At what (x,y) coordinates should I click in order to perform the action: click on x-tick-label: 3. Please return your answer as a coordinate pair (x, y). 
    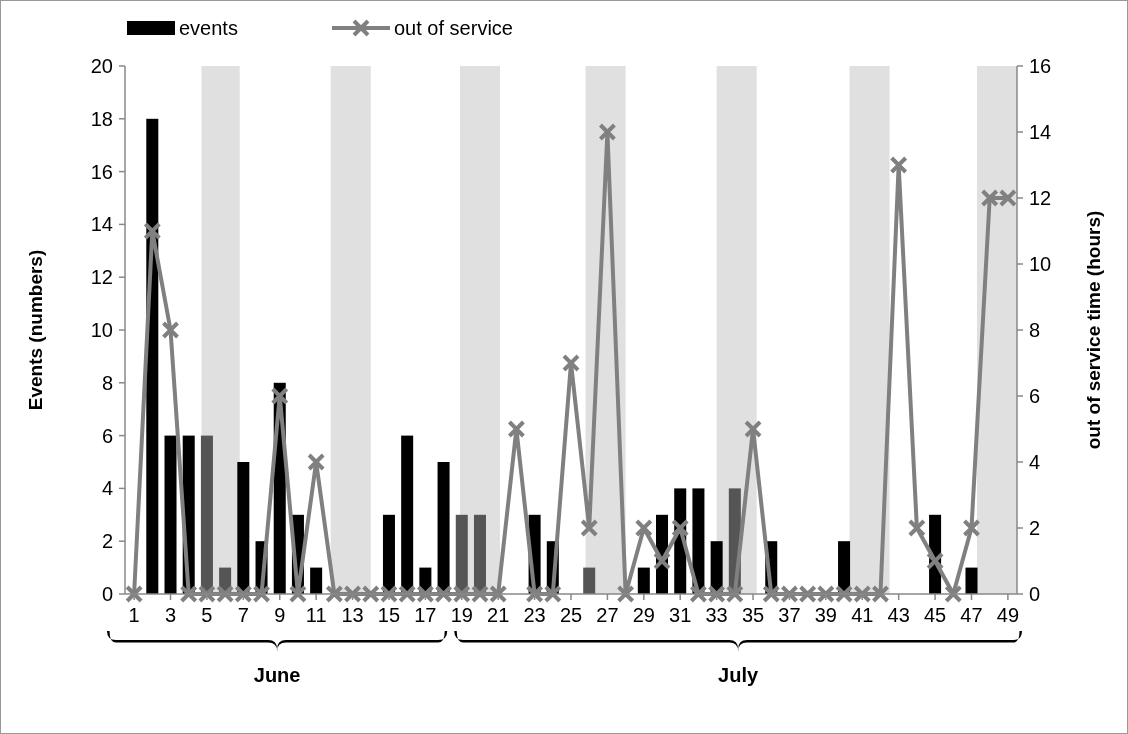
    Looking at the image, I should click on (170, 615).